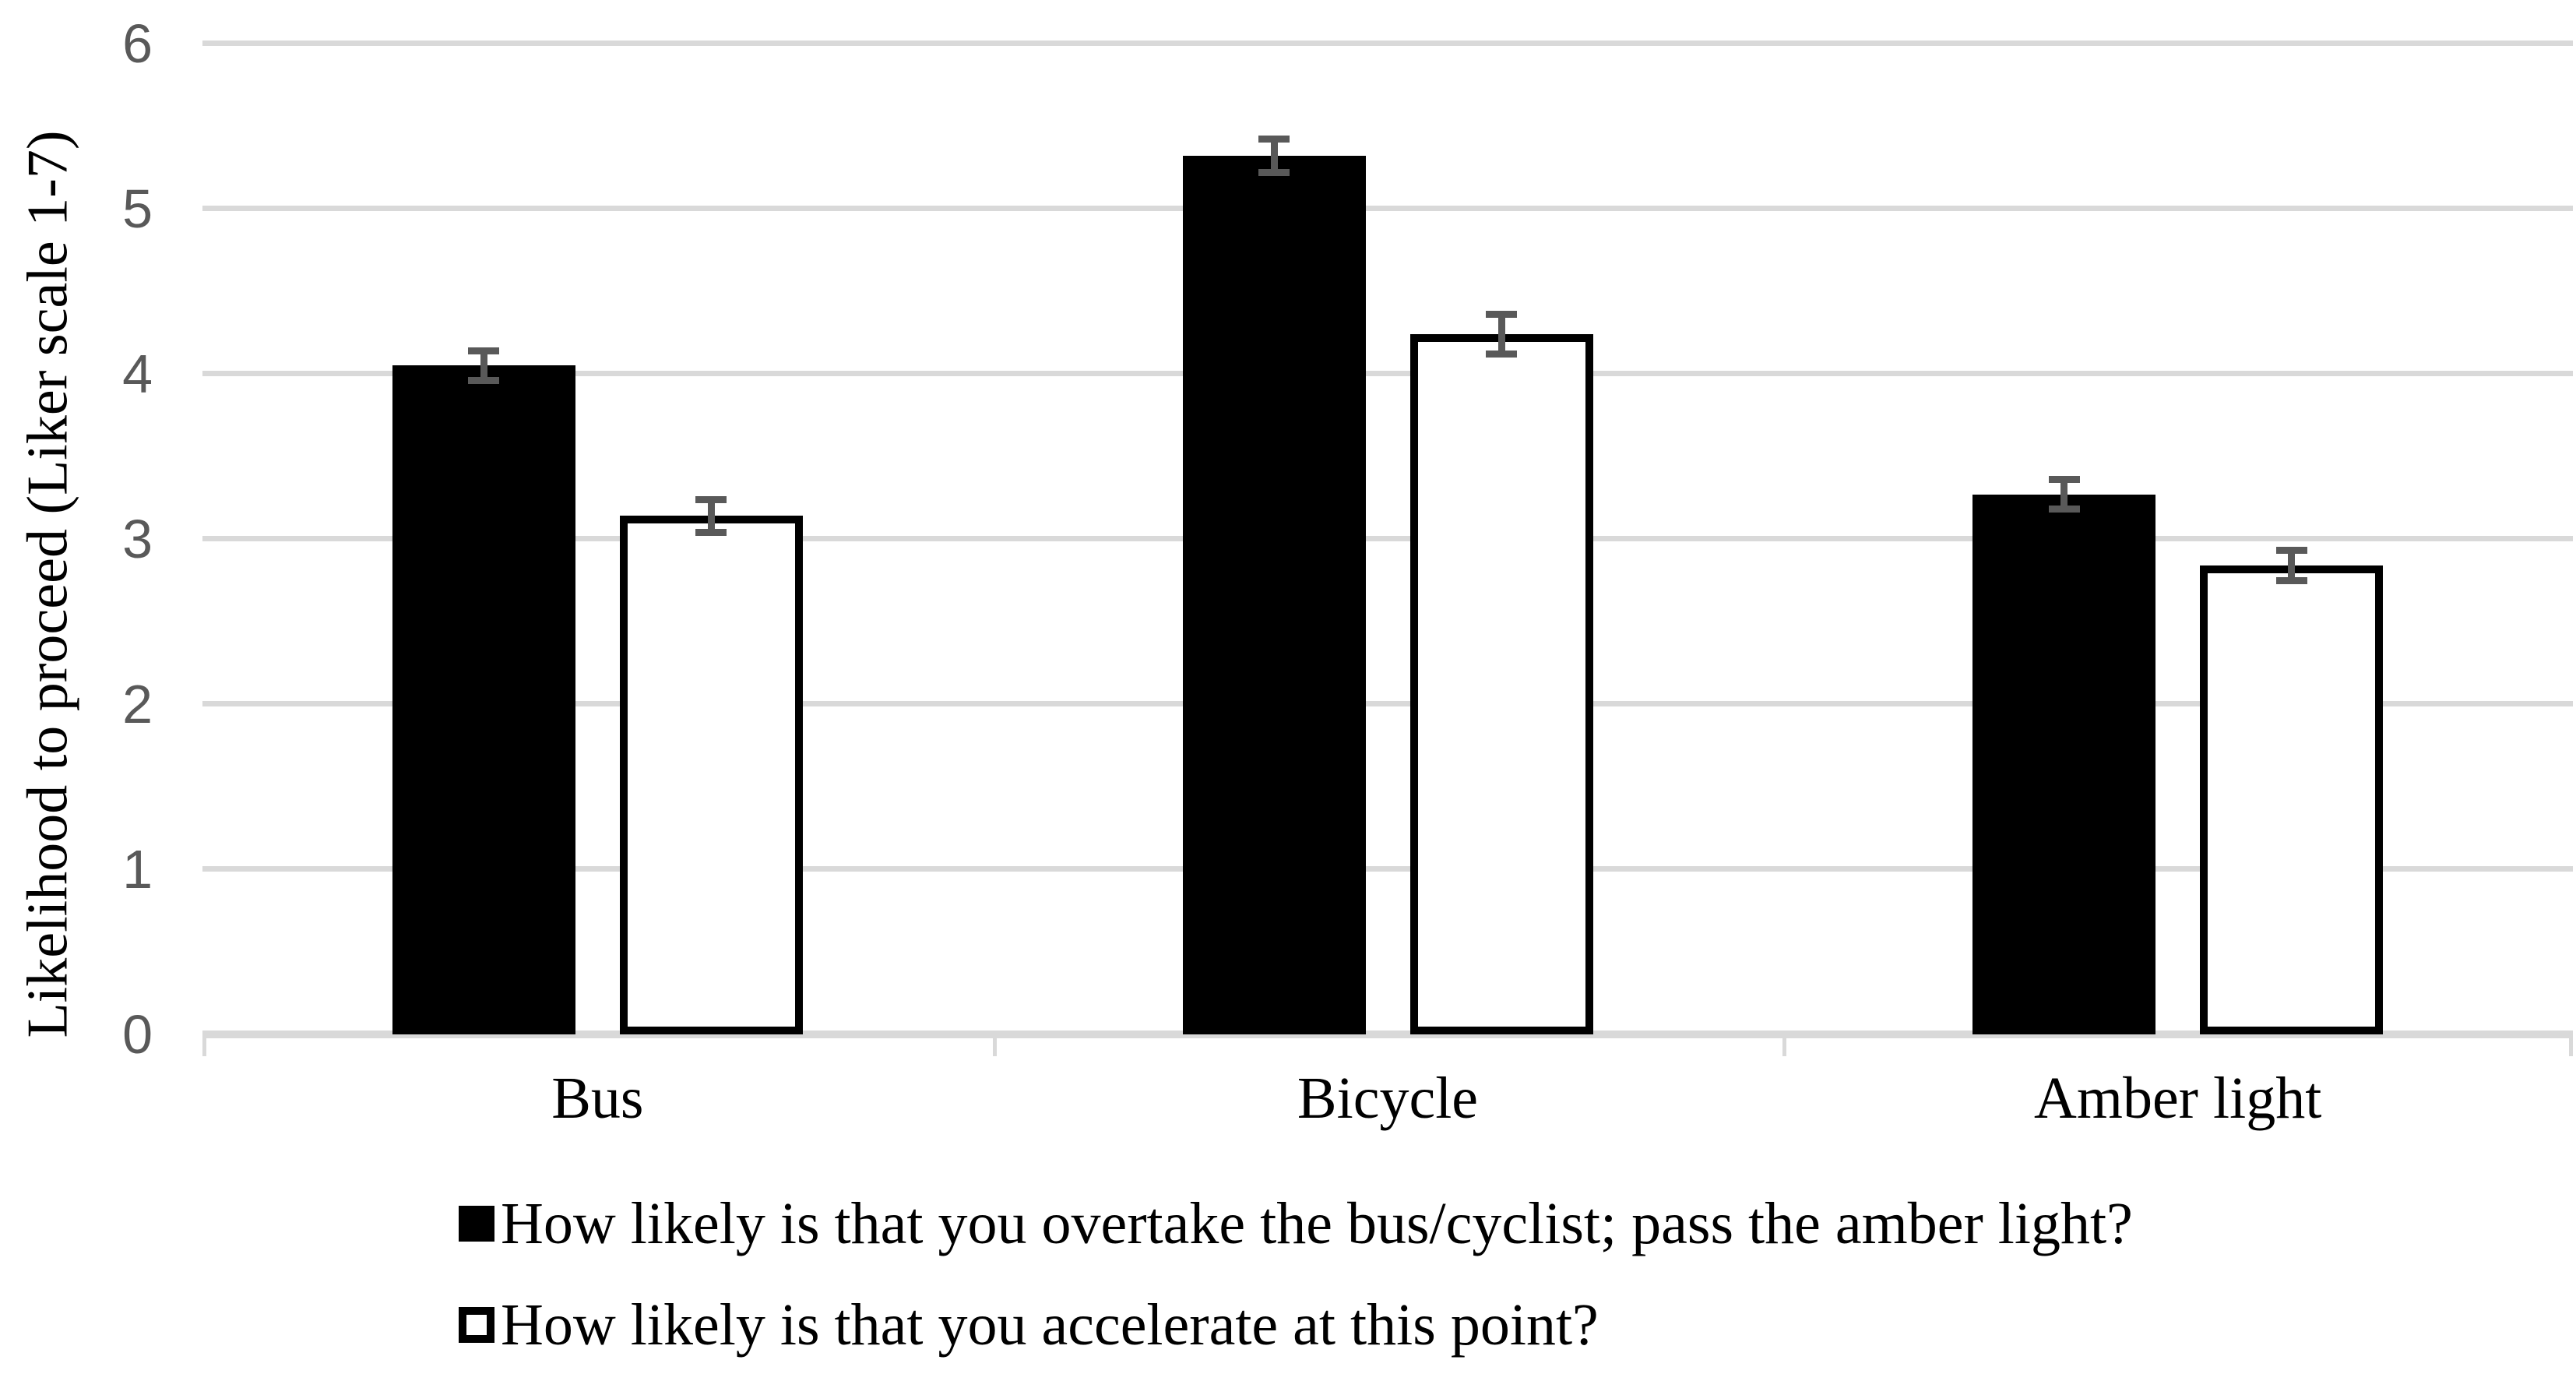 This screenshot has width=2576, height=1374. I want to click on y-tick-label-5: 5, so click(137, 209).